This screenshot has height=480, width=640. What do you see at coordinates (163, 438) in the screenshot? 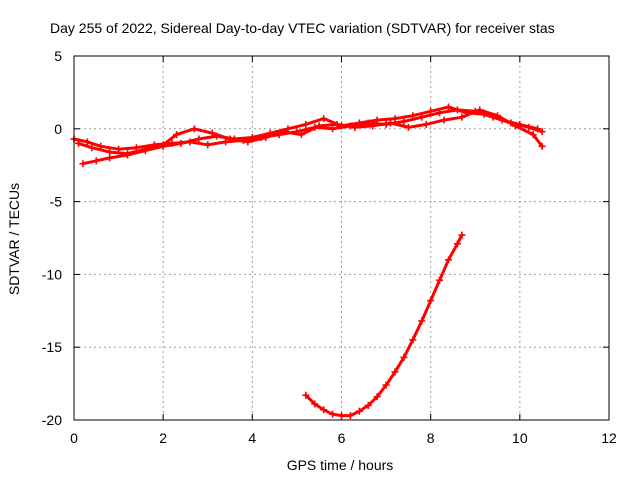
I see `x-tick-label: 2` at bounding box center [163, 438].